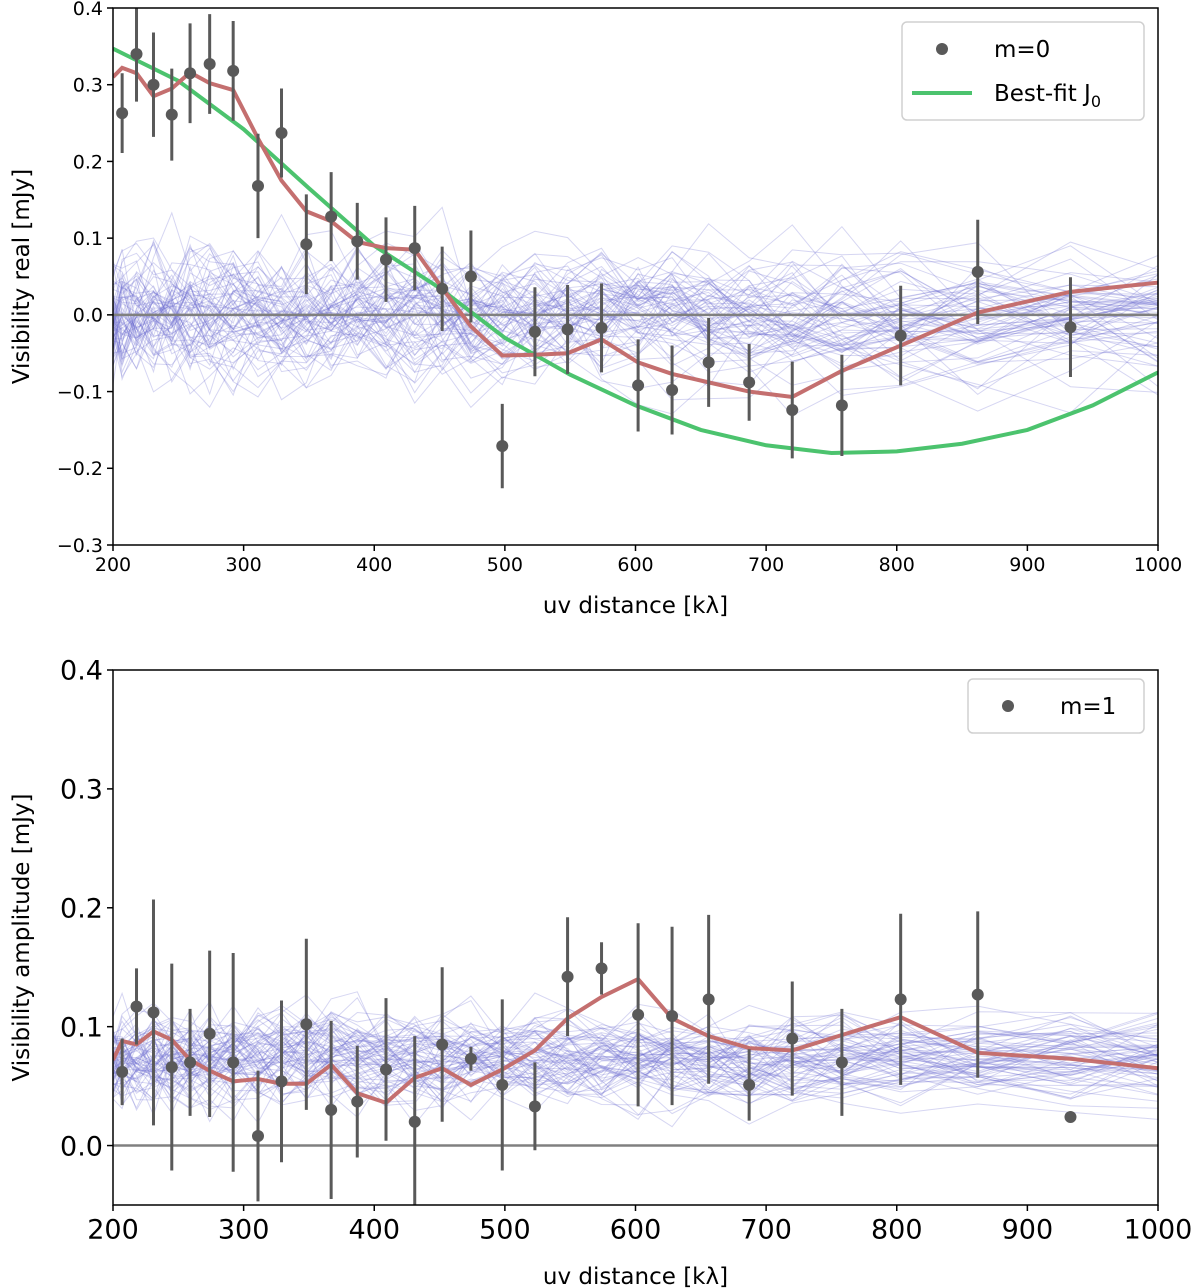  What do you see at coordinates (80, 546) in the screenshot?
I see `y-tick-label: −0.3` at bounding box center [80, 546].